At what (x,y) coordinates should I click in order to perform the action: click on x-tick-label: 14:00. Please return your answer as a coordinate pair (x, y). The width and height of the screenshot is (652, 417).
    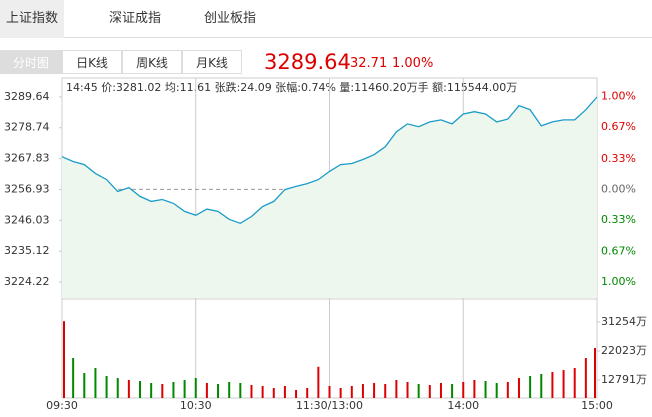
    Looking at the image, I should click on (463, 405).